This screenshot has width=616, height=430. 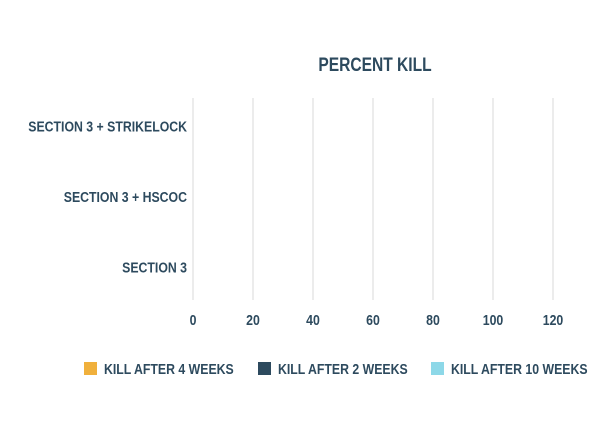 I want to click on x-tick-label: 60, so click(x=373, y=320).